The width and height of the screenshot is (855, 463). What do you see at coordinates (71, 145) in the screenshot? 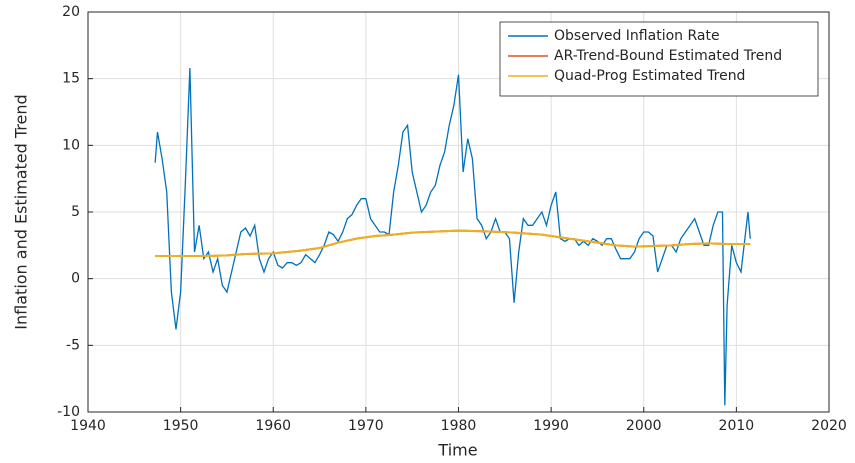
I see `y-tick-label: 10` at bounding box center [71, 145].